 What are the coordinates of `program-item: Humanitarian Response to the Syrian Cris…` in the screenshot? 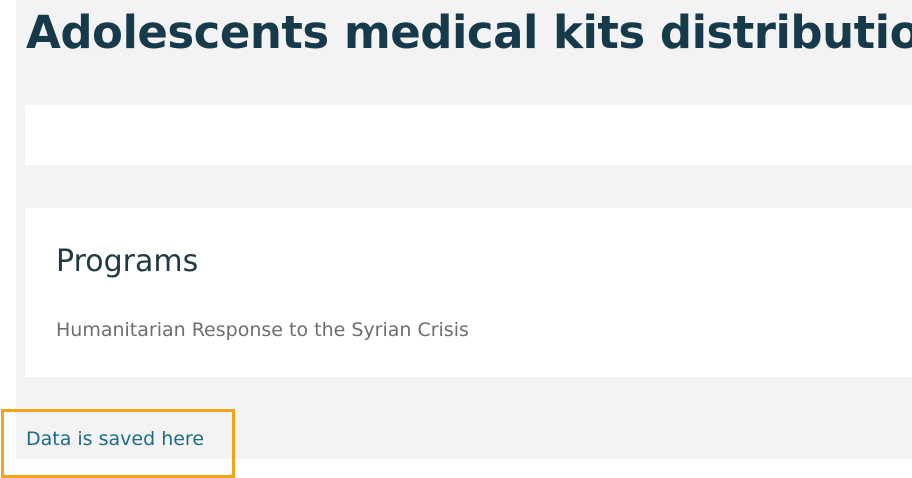 It's located at (262, 330).